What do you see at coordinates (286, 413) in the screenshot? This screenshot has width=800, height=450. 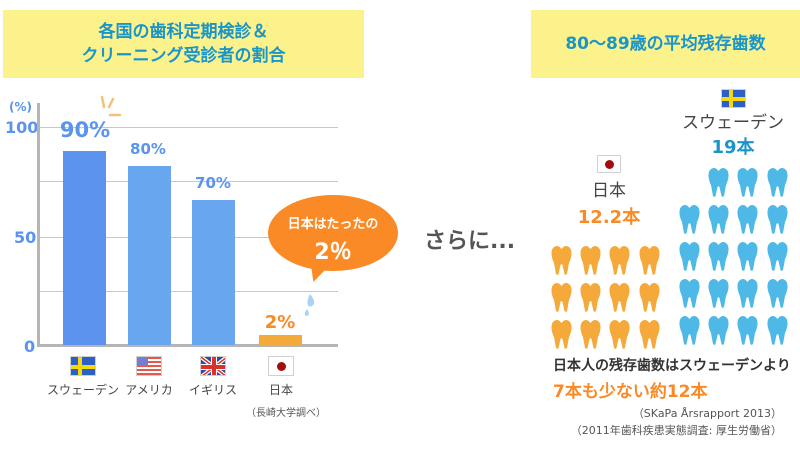 I see `chart-source: （長崎大学調べ）` at bounding box center [286, 413].